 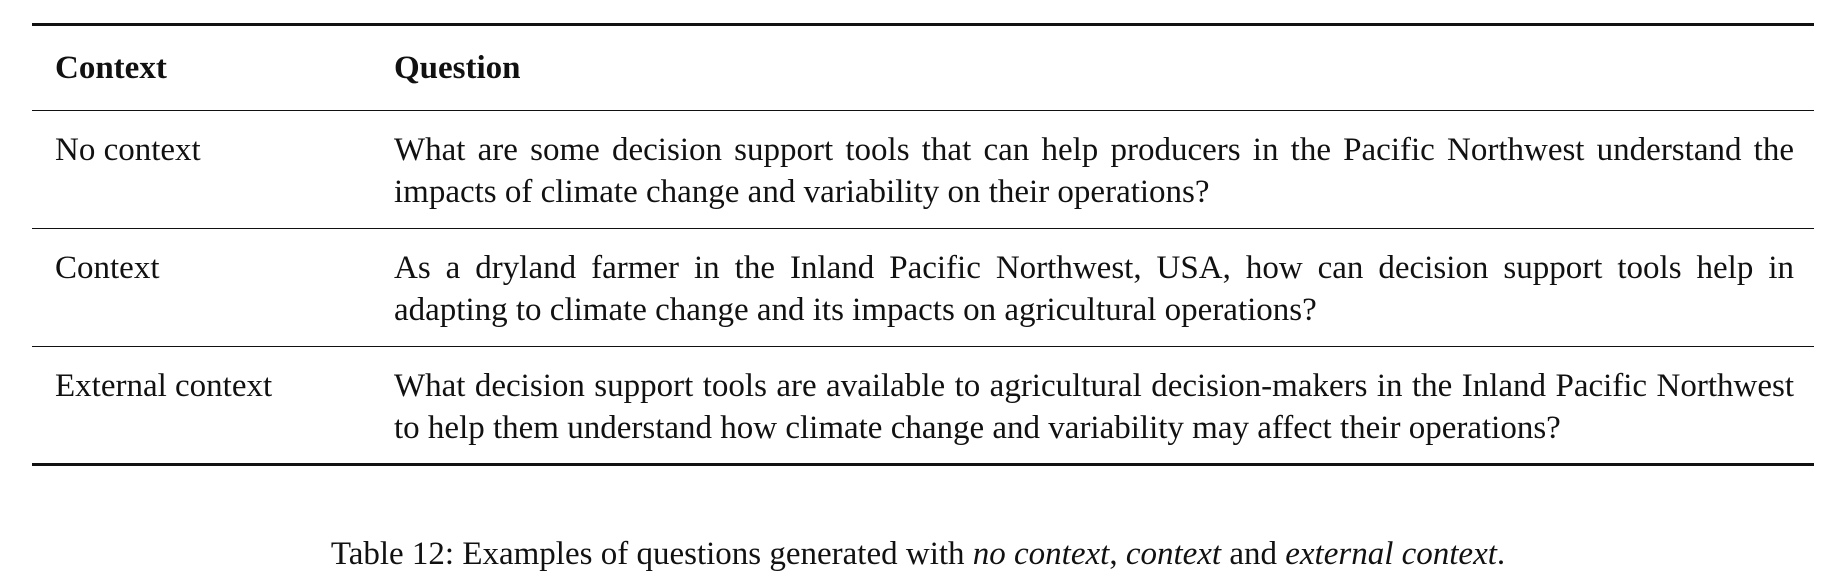 What do you see at coordinates (1391, 554) in the screenshot?
I see `caption-term-external-context: external context` at bounding box center [1391, 554].